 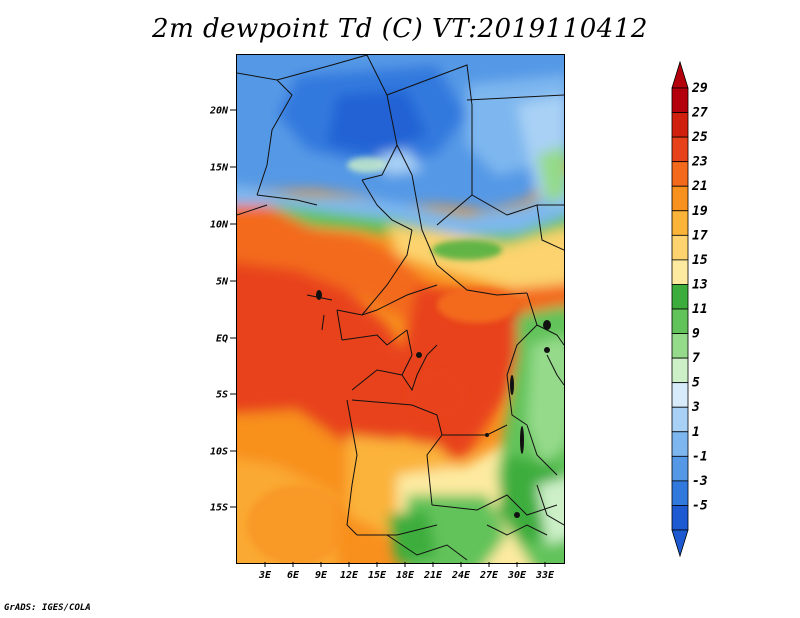 What do you see at coordinates (680, 543) in the screenshot?
I see `colorbar-min-arrow` at bounding box center [680, 543].